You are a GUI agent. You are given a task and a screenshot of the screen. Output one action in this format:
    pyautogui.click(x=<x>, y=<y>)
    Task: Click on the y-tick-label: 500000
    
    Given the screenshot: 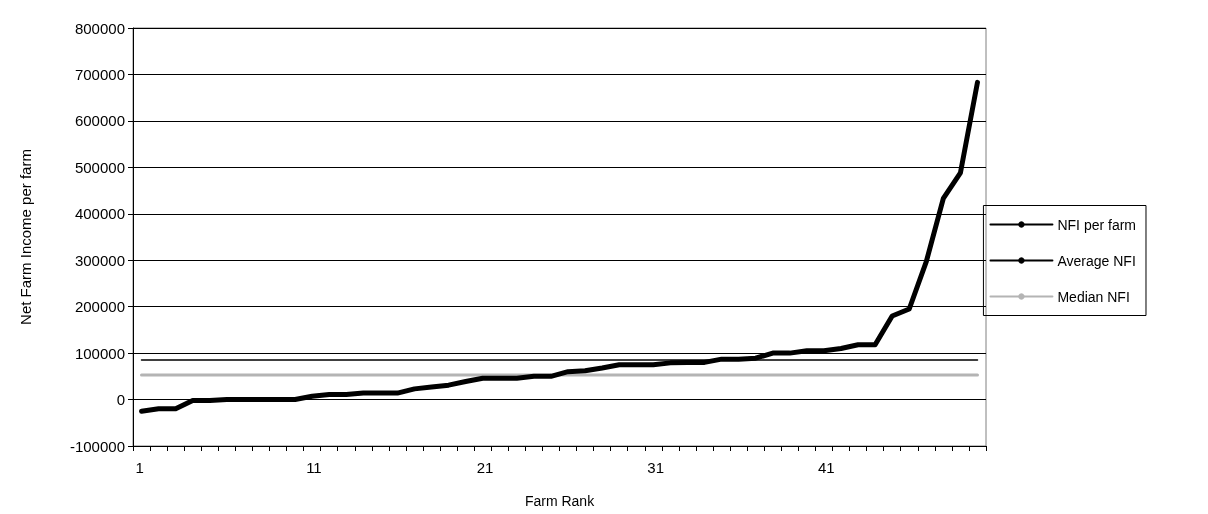 What is the action you would take?
    pyautogui.click(x=99, y=167)
    